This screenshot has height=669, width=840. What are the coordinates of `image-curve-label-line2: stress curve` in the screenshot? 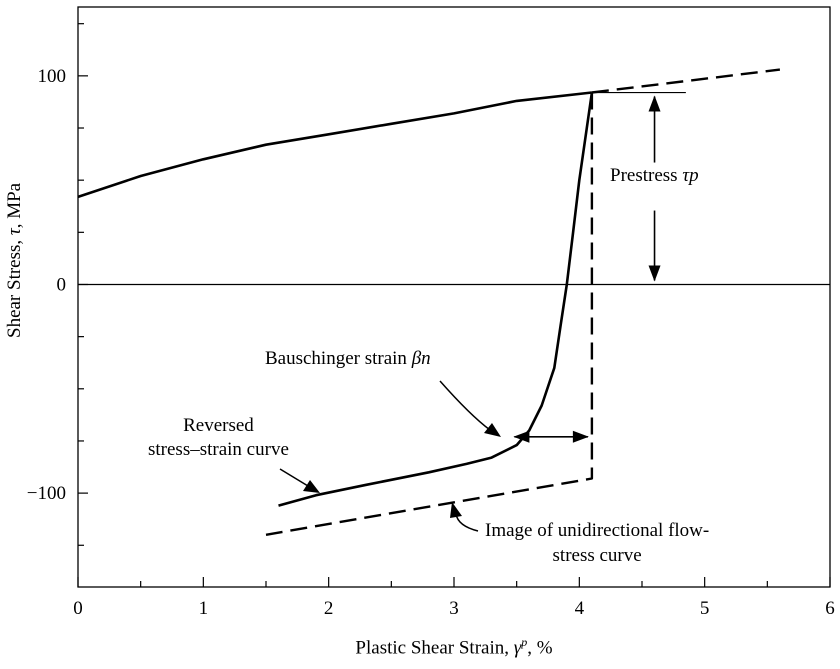 It's located at (597, 555).